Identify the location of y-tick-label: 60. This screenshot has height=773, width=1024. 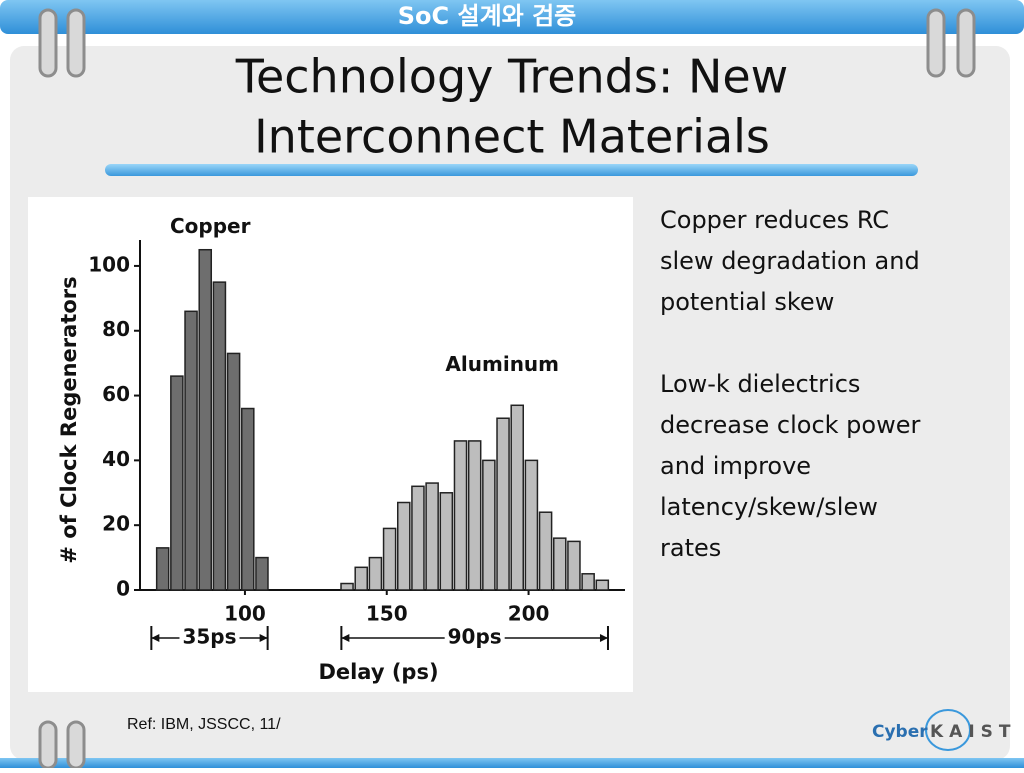
(116, 394).